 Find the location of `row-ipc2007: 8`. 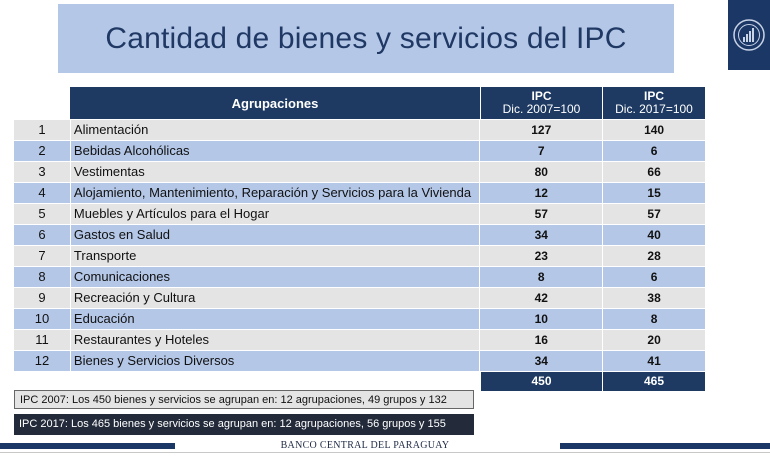

row-ipc2007: 8 is located at coordinates (542, 277).